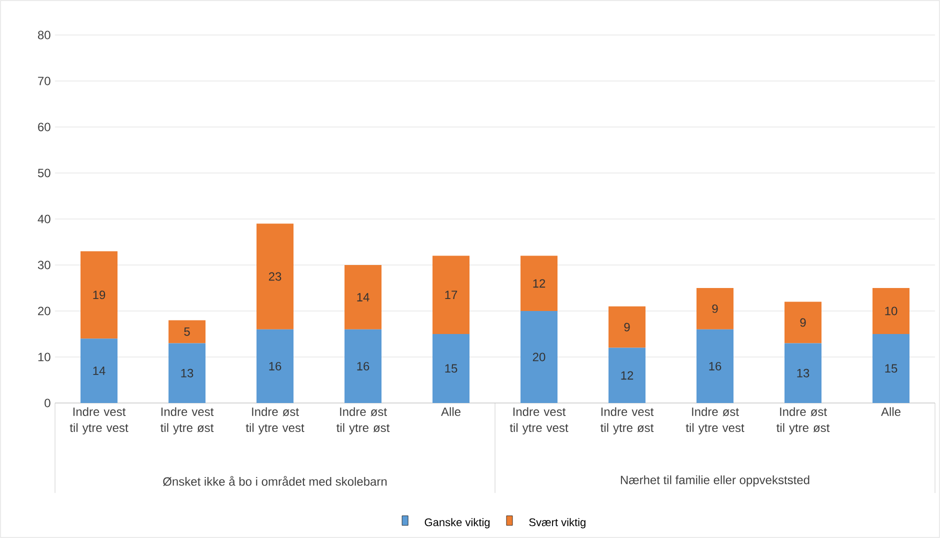 The height and width of the screenshot is (538, 940). I want to click on y-tick-label: 50, so click(44, 173).